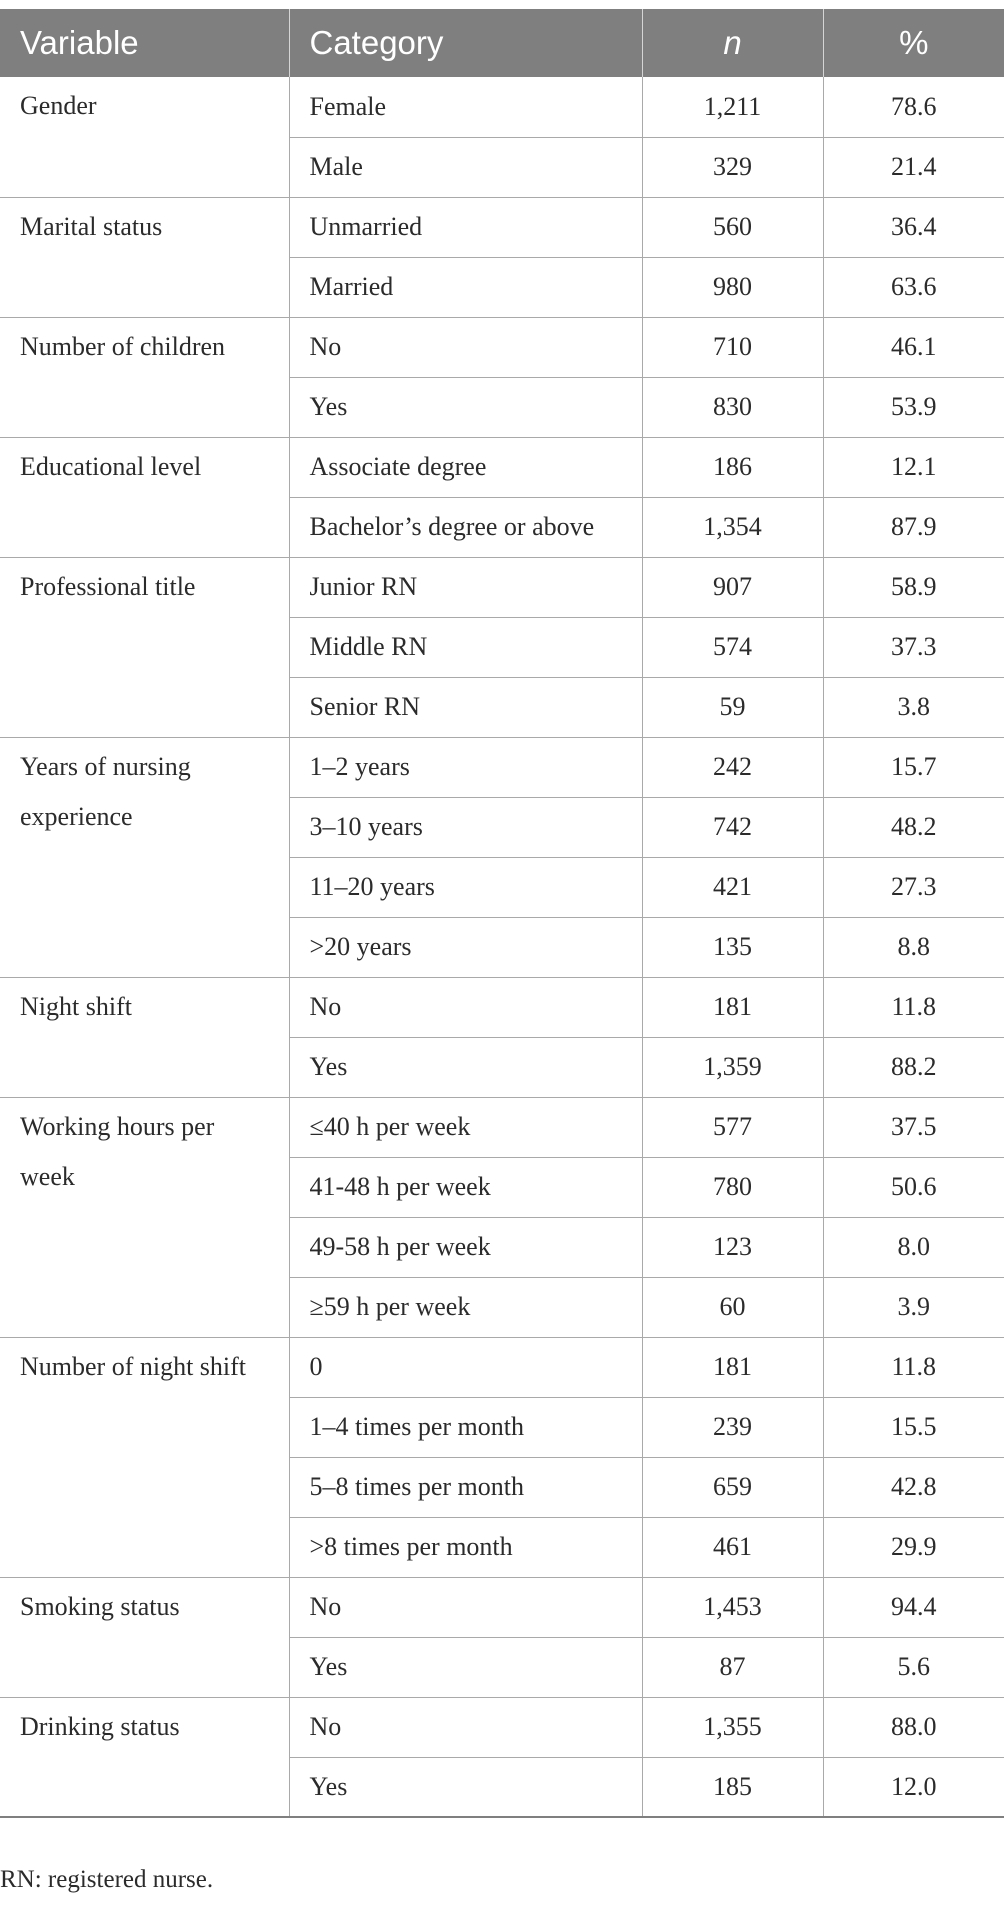 The width and height of the screenshot is (1004, 1914). Describe the element at coordinates (466, 947) in the screenshot. I see `category-cell: >20 years` at that location.